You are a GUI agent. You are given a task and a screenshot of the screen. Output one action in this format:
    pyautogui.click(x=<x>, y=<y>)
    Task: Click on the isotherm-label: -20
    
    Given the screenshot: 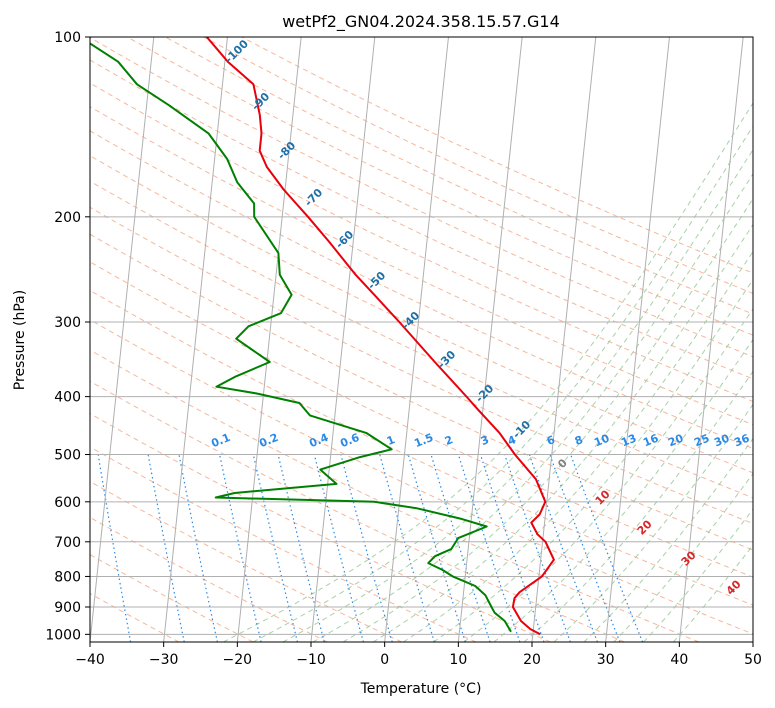 What is the action you would take?
    pyautogui.click(x=484, y=393)
    